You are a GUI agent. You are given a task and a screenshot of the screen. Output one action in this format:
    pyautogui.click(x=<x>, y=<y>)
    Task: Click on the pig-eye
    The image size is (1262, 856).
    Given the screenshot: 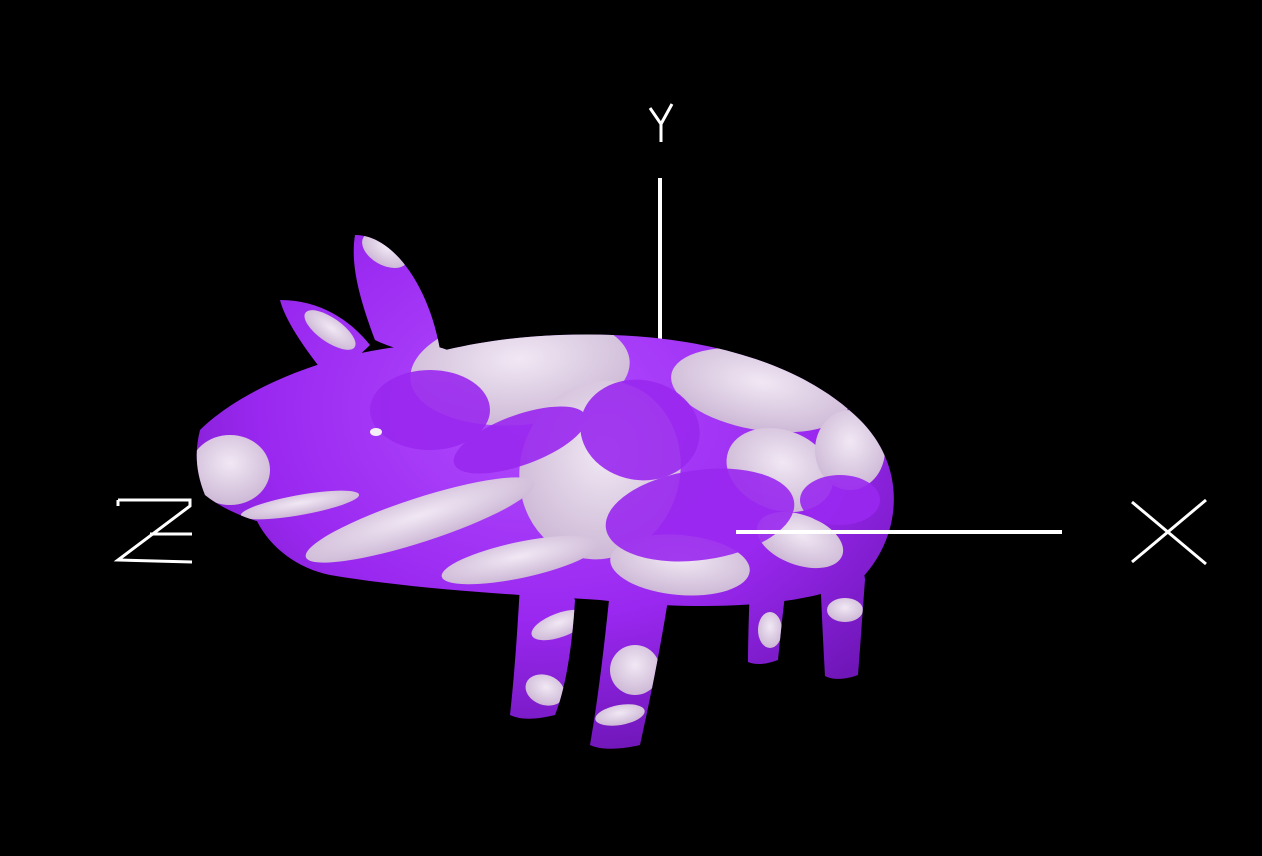 What is the action you would take?
    pyautogui.click(x=376, y=432)
    